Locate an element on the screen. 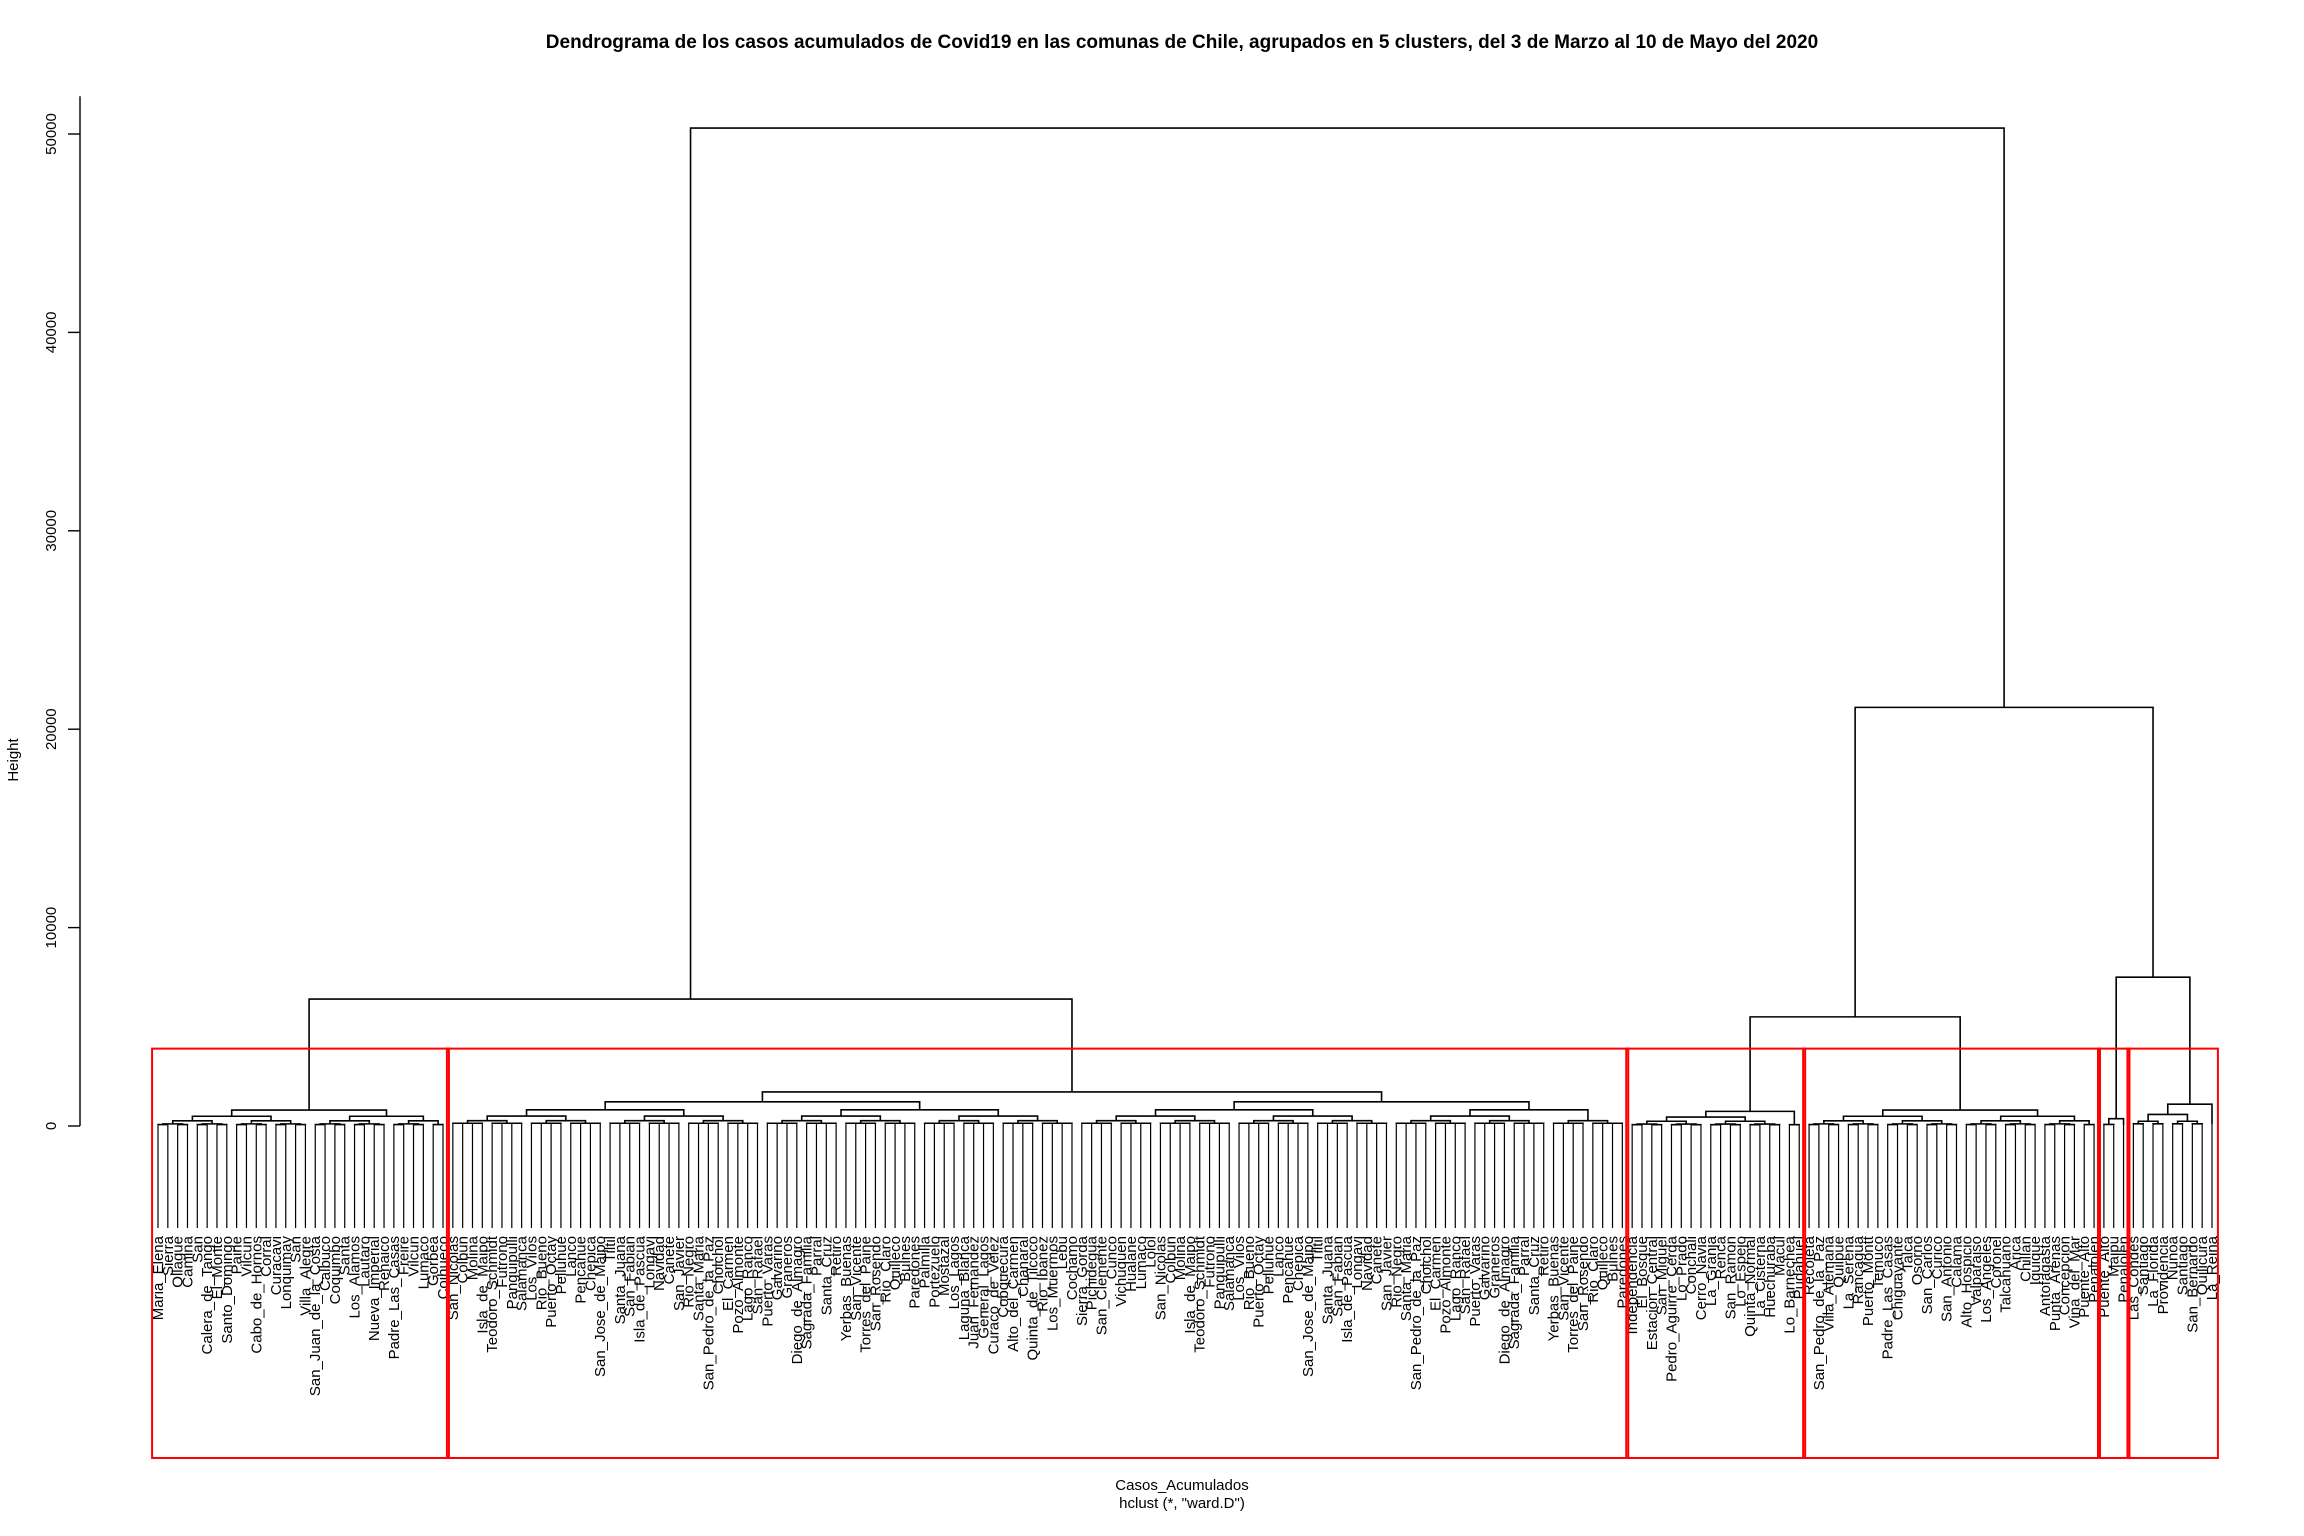 This screenshot has height=1536, width=2304. leaf-label: Santiago is located at coordinates (2143, 1265).